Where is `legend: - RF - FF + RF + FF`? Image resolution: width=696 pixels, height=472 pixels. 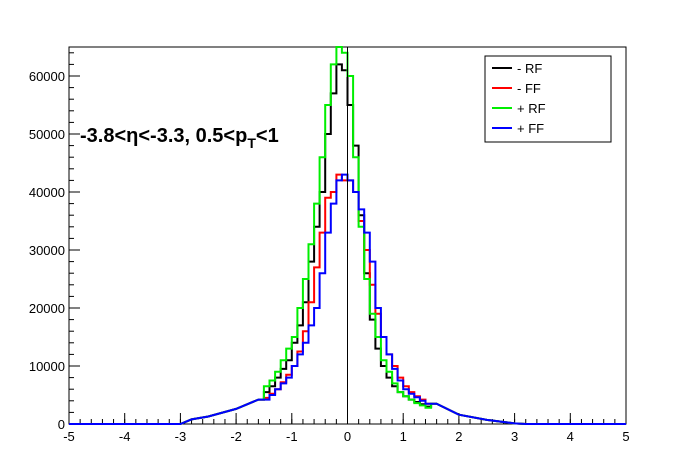
legend: - RF - FF + RF + FF is located at coordinates (548, 99).